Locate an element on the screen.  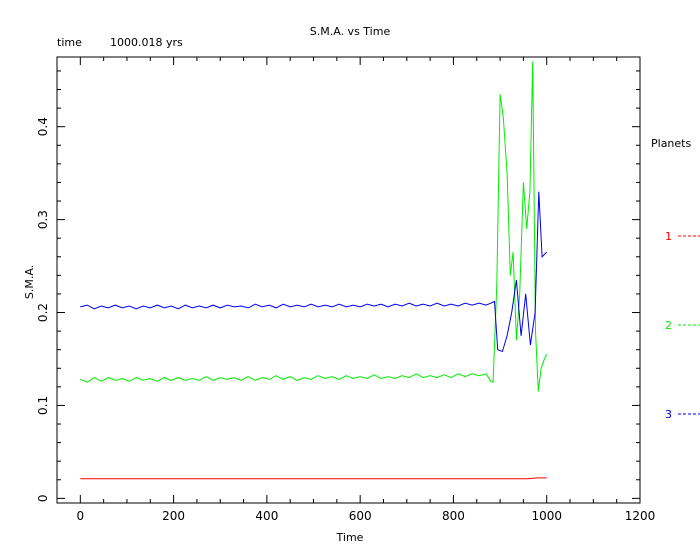
x-axis-label: Time is located at coordinates (350, 537).